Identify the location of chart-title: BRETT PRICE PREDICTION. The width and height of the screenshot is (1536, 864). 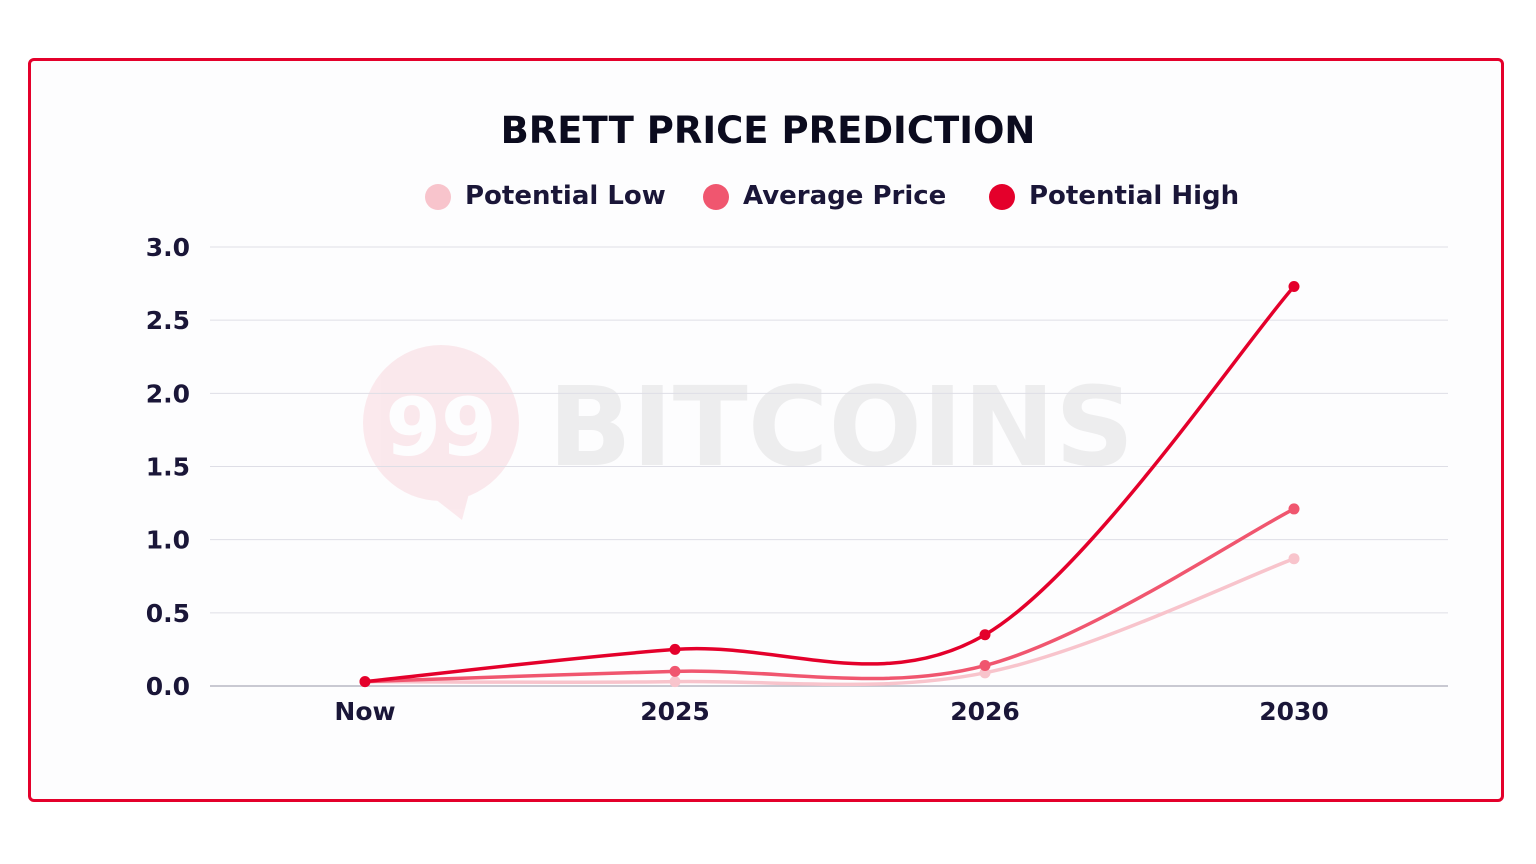
(768, 130).